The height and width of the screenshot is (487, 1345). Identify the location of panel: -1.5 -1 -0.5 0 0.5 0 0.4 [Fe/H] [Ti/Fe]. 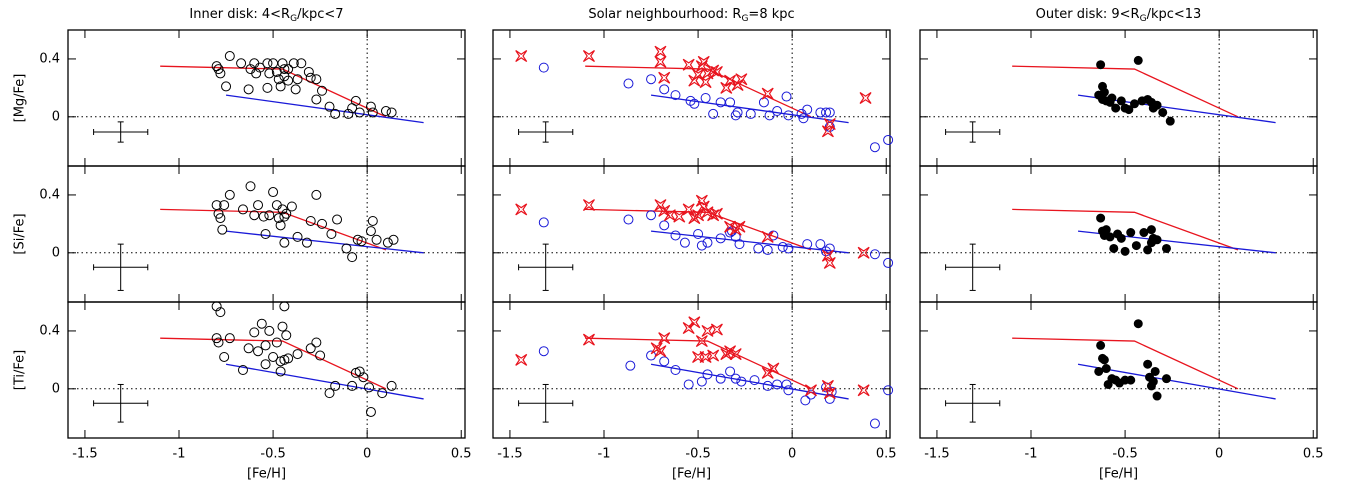
(242, 391).